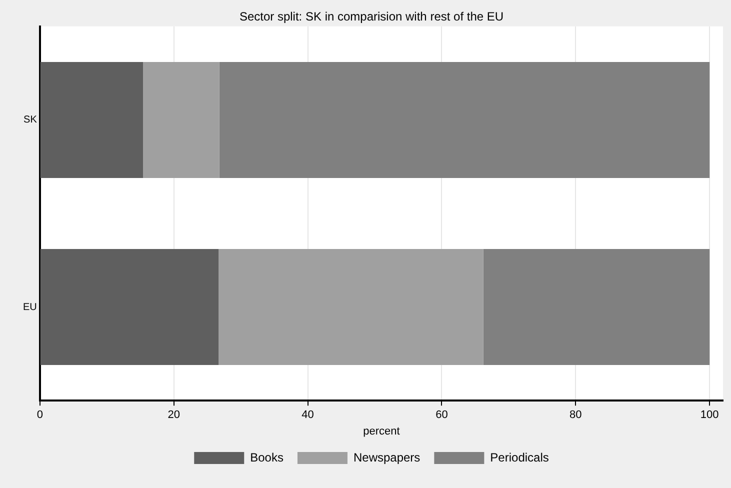 This screenshot has height=488, width=731. I want to click on legend-label: Books, so click(267, 457).